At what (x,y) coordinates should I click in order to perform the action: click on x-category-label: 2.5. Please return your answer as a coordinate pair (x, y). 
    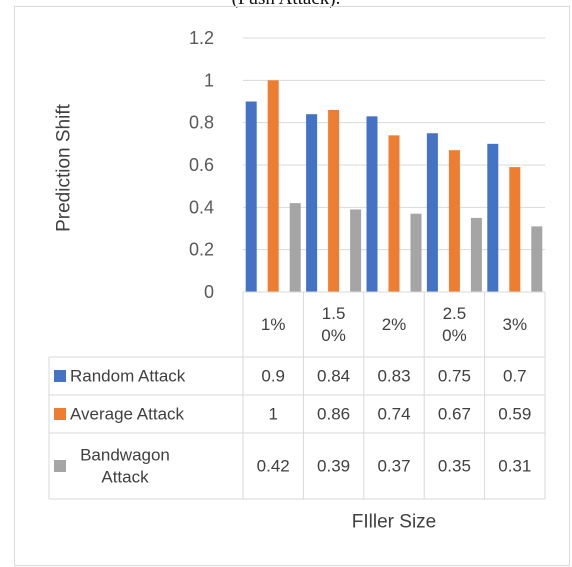
    Looking at the image, I should click on (455, 313).